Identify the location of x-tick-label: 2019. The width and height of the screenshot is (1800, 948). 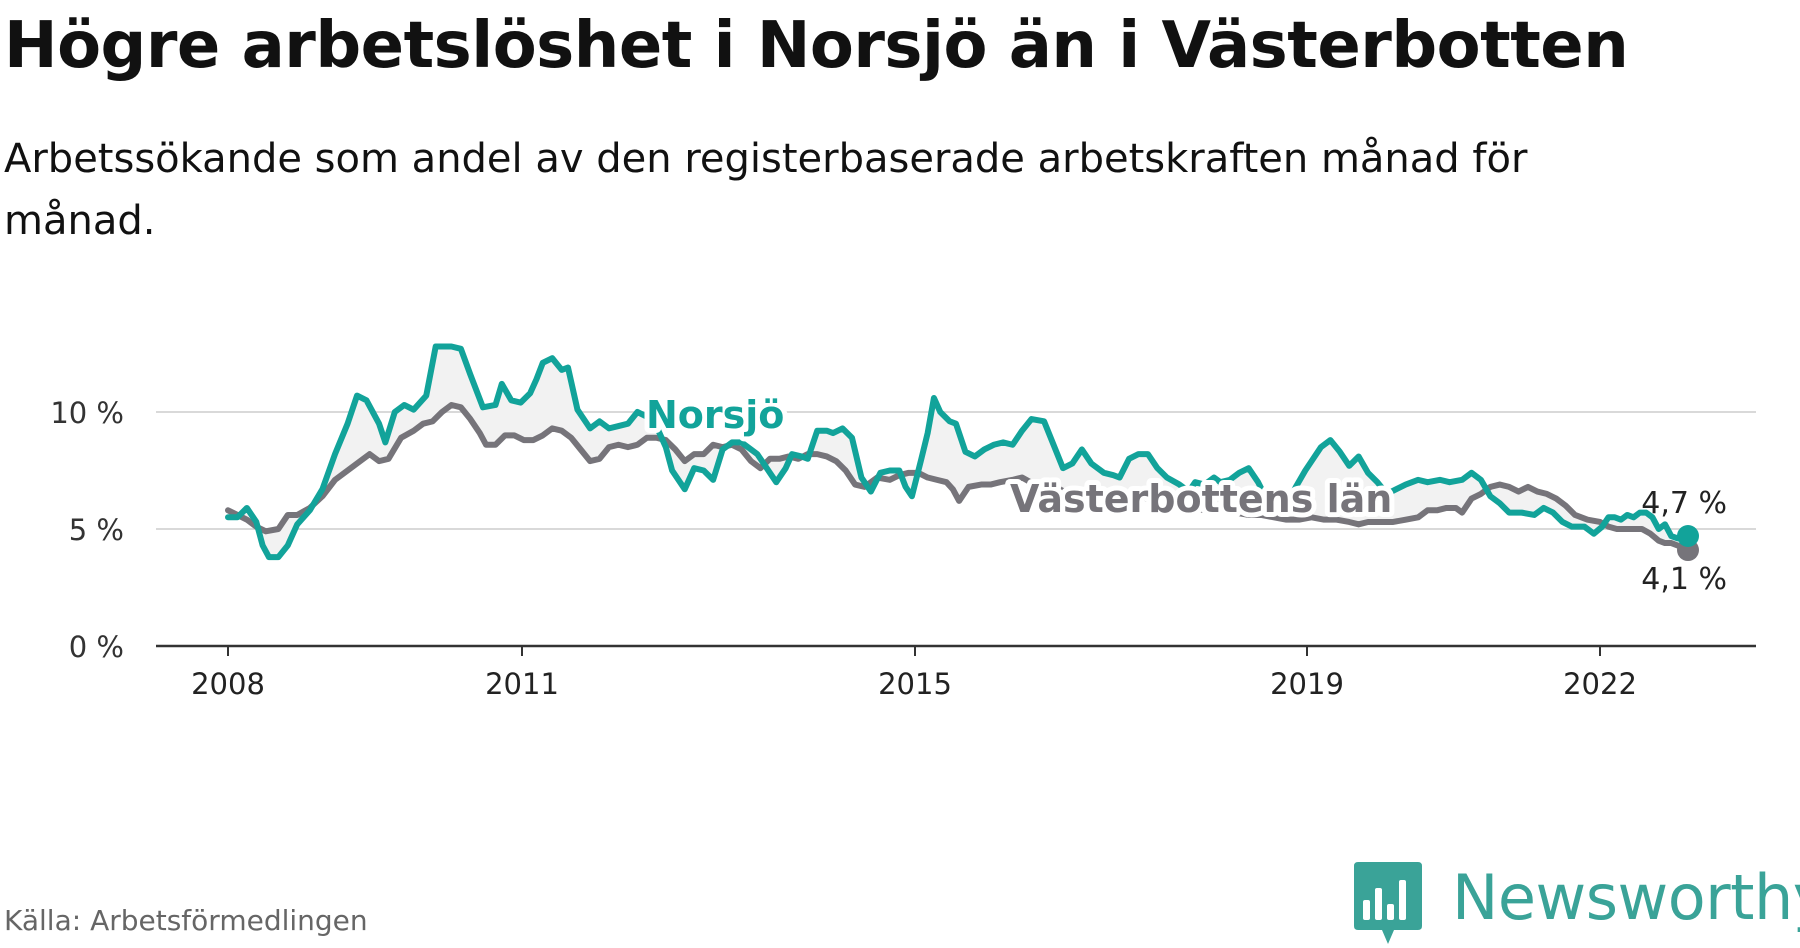
(1307, 684).